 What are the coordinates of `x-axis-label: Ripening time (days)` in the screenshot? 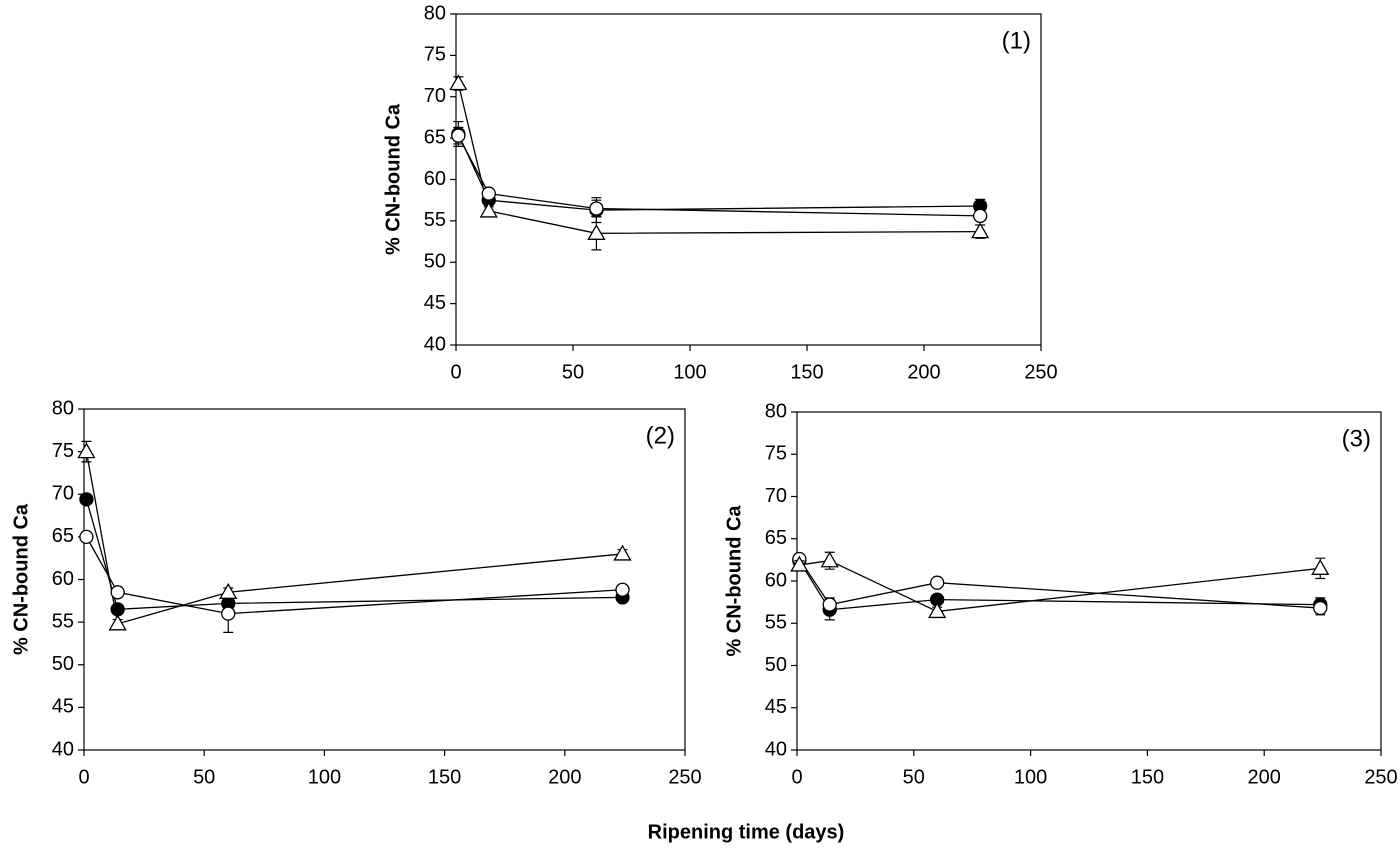 It's located at (746, 832).